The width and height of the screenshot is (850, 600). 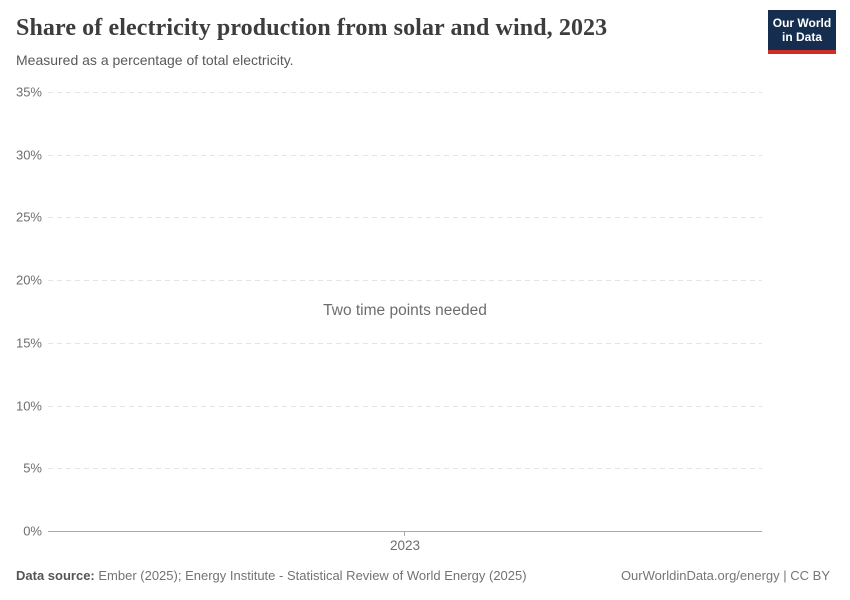 What do you see at coordinates (28, 343) in the screenshot?
I see `y-tick-label-15: 15%` at bounding box center [28, 343].